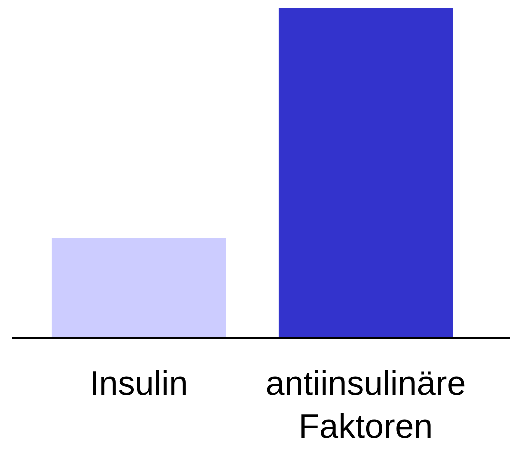  What do you see at coordinates (366, 405) in the screenshot?
I see `x-tick-label: antiinsulinäre Faktoren` at bounding box center [366, 405].